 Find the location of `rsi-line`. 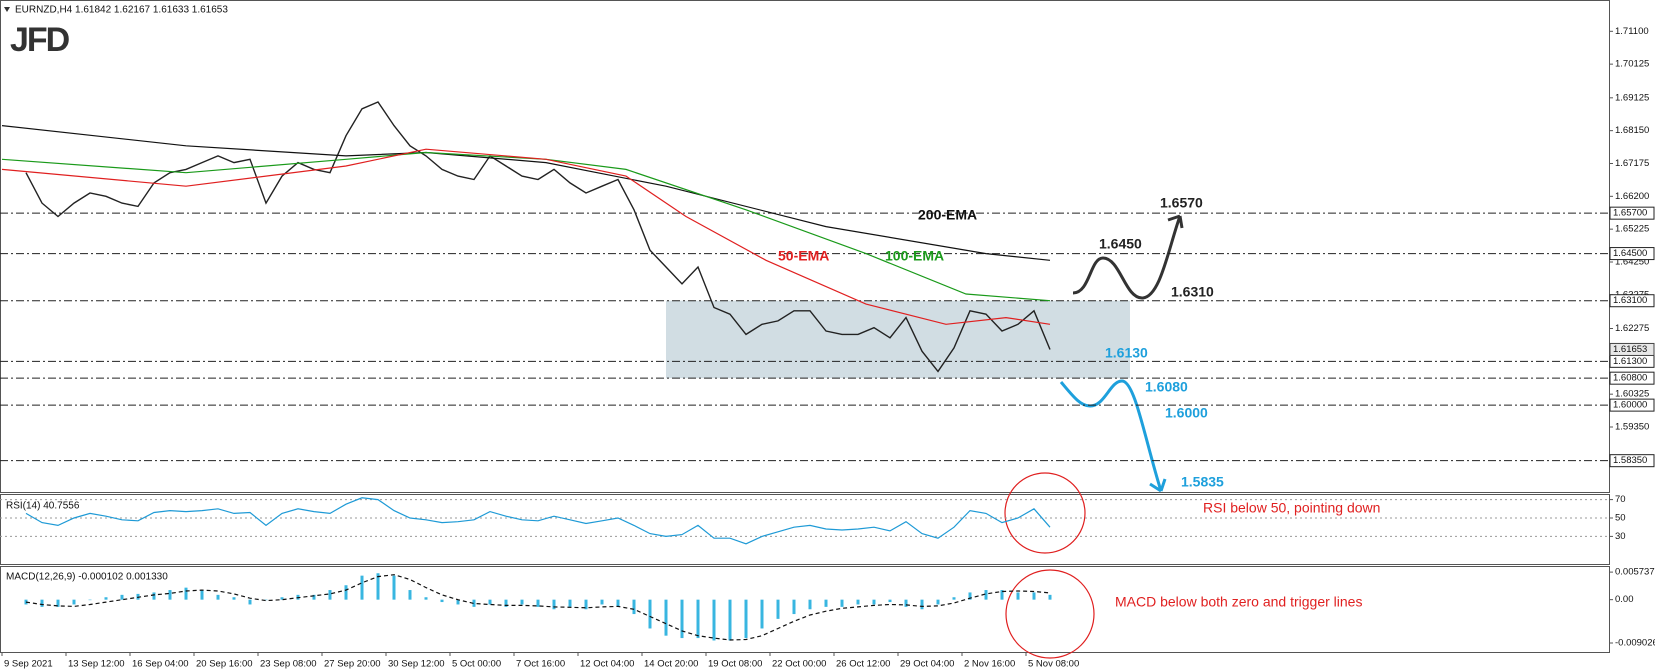

rsi-line is located at coordinates (538, 521).